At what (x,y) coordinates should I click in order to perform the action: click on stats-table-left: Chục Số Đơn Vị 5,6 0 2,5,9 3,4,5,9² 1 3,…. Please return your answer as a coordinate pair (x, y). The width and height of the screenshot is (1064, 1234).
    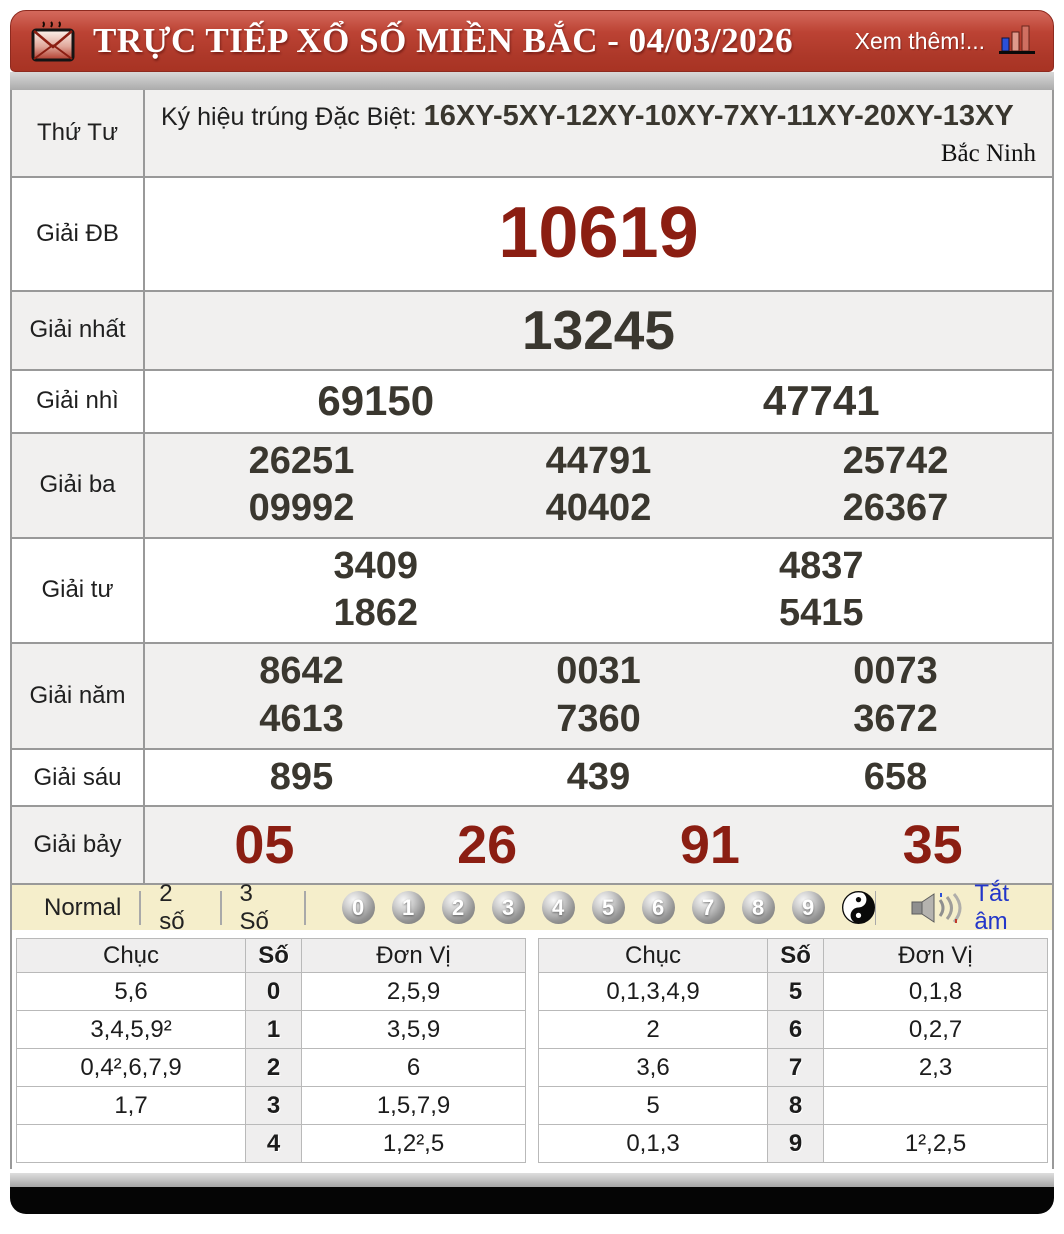
    Looking at the image, I should click on (270, 1051).